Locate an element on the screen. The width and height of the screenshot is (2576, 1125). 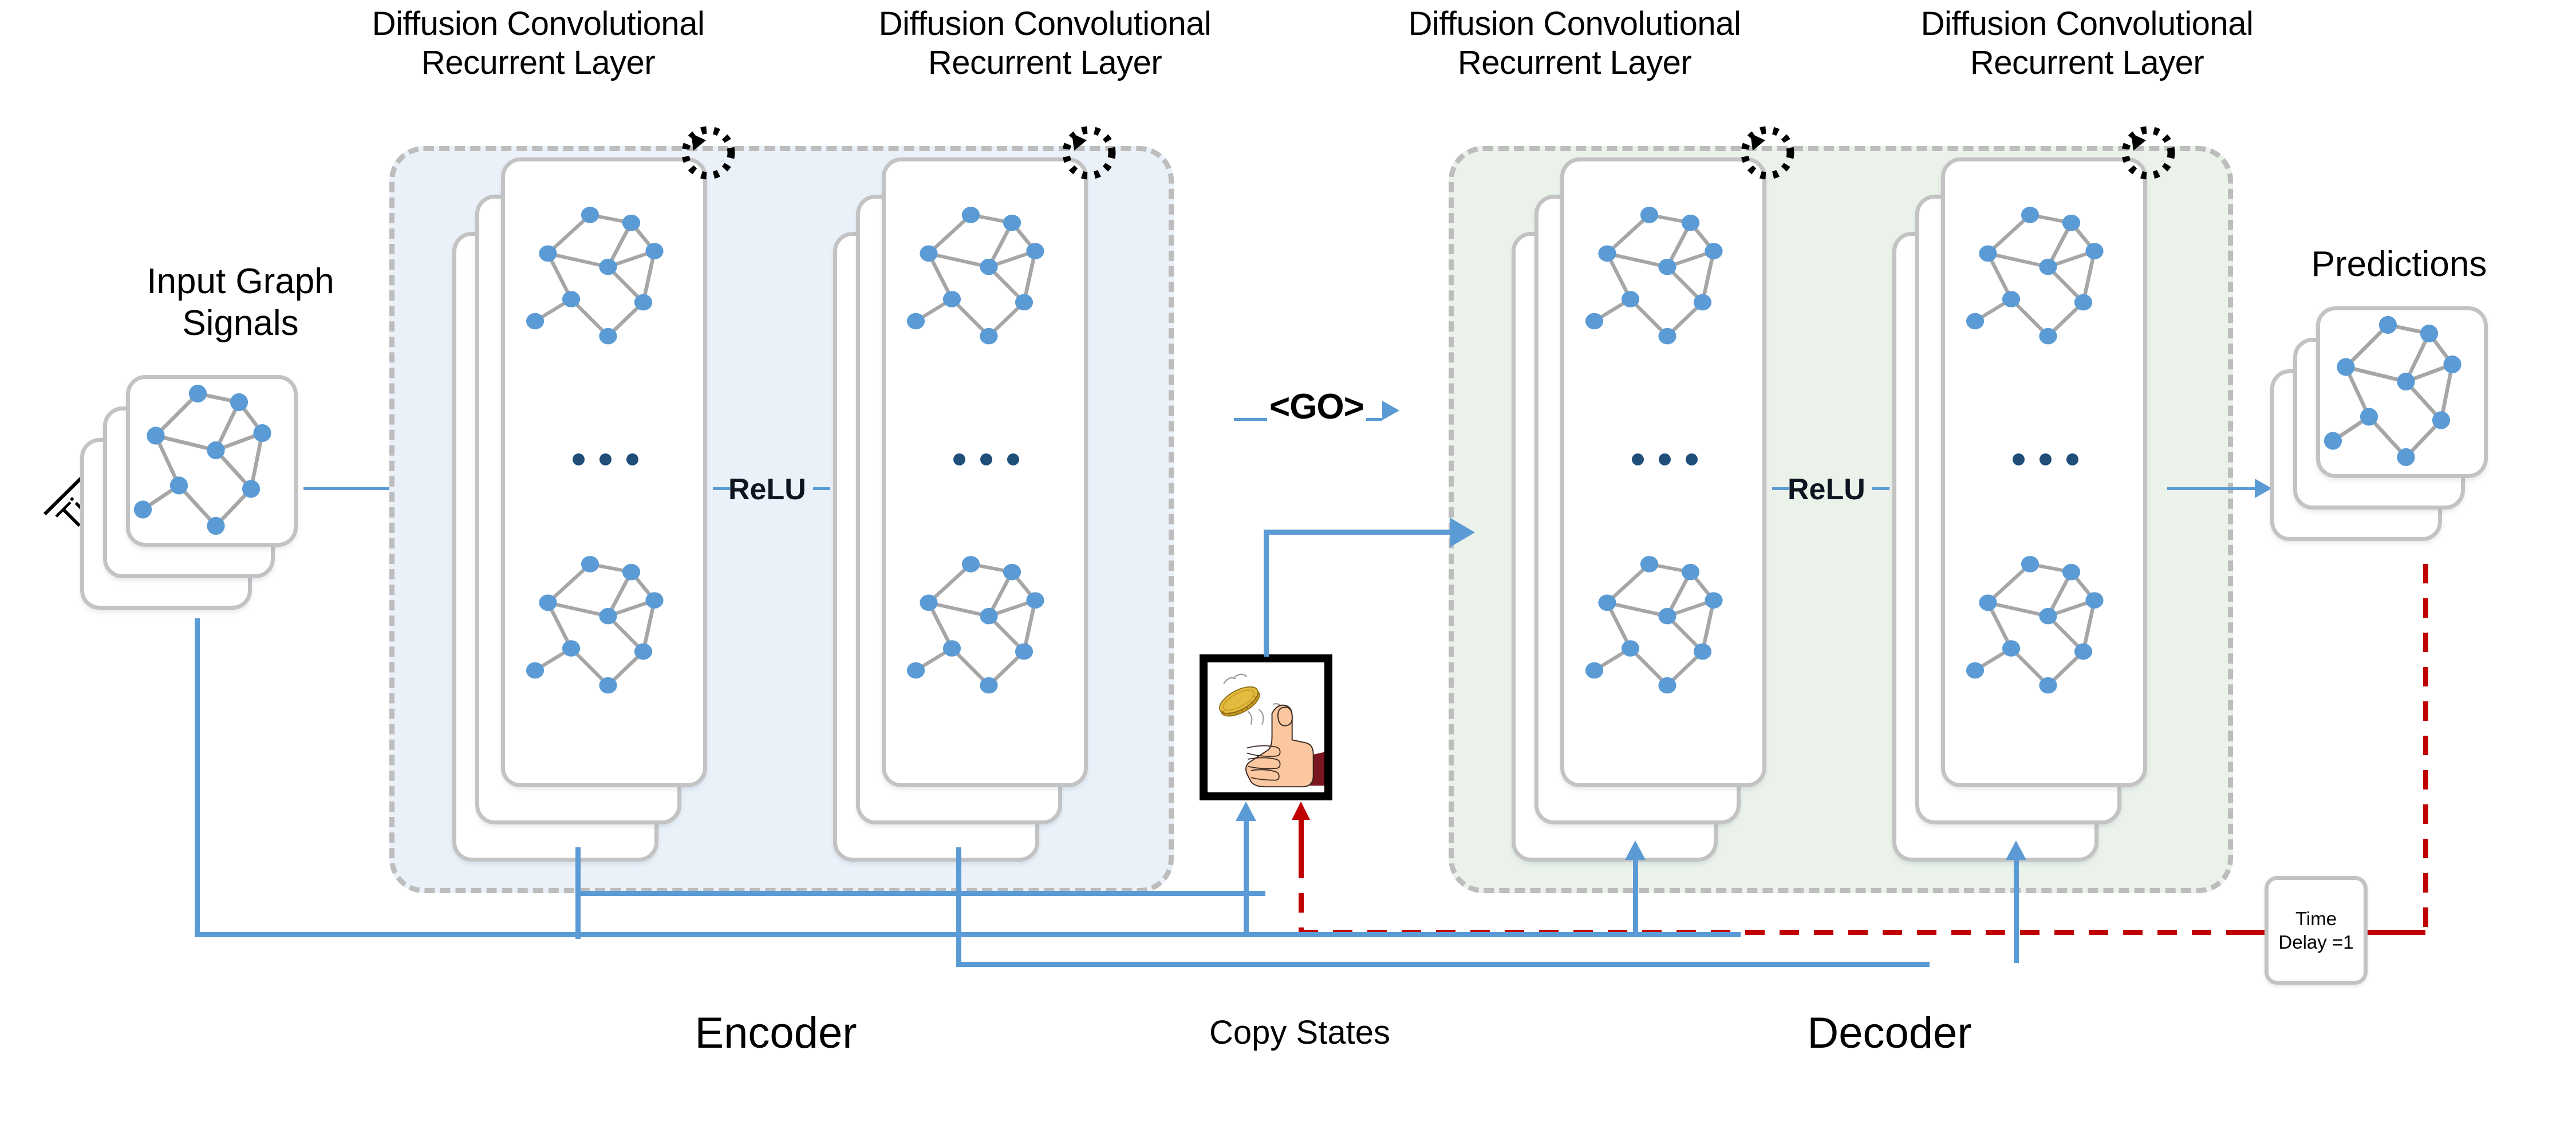
decoder-layer2-state-arrow-icon is located at coordinates (2016, 850).